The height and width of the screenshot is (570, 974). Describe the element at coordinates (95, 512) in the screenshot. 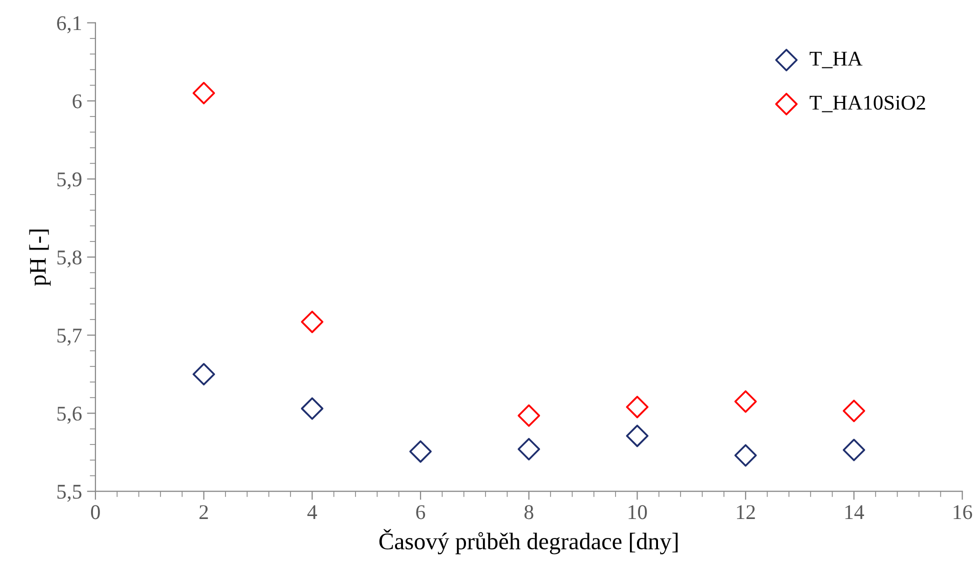

I see `x-tick-label: 0` at that location.